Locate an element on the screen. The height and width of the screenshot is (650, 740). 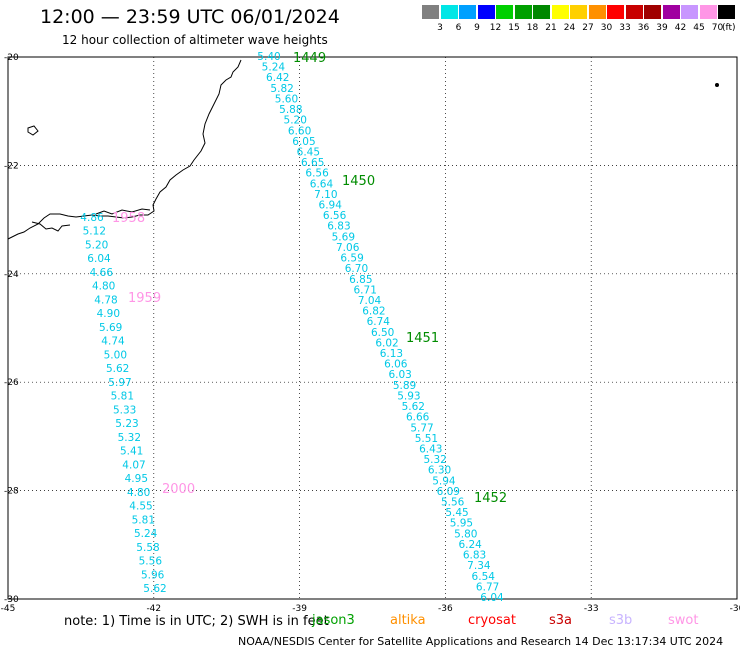
wave-height-label: 5.88 is located at coordinates (290, 110).